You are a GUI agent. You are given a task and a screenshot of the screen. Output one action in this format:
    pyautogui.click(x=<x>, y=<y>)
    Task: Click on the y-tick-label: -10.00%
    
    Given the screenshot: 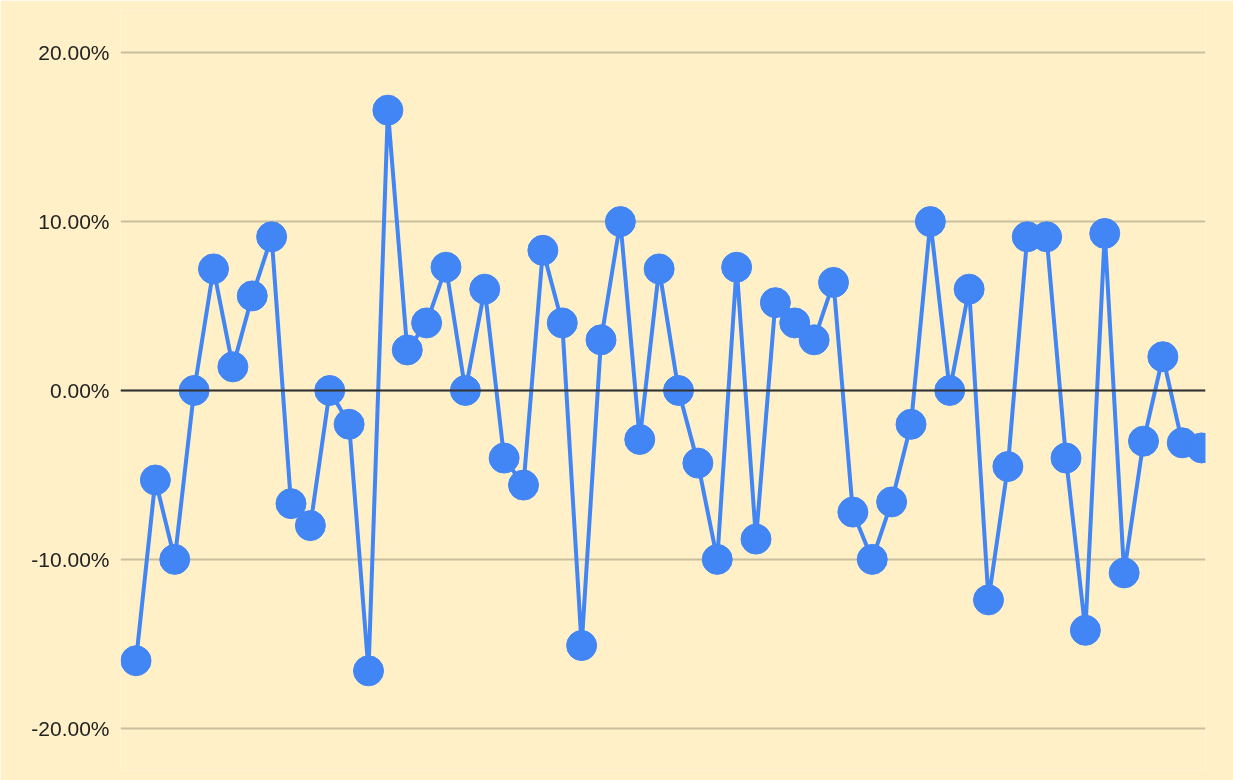 What is the action you would take?
    pyautogui.click(x=70, y=559)
    